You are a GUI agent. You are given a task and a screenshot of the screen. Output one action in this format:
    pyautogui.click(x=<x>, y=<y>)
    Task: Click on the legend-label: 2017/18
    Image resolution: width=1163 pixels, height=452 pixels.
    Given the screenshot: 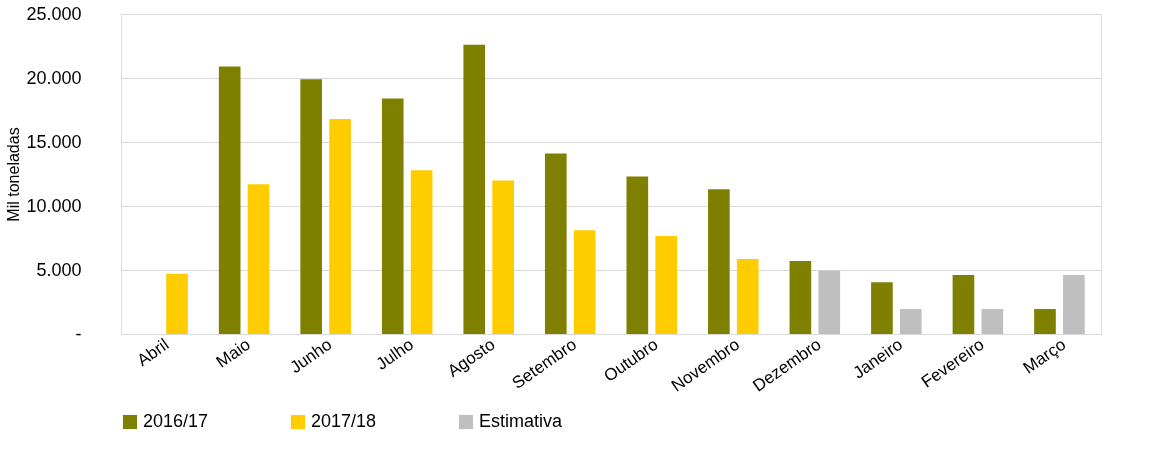 What is the action you would take?
    pyautogui.click(x=344, y=421)
    